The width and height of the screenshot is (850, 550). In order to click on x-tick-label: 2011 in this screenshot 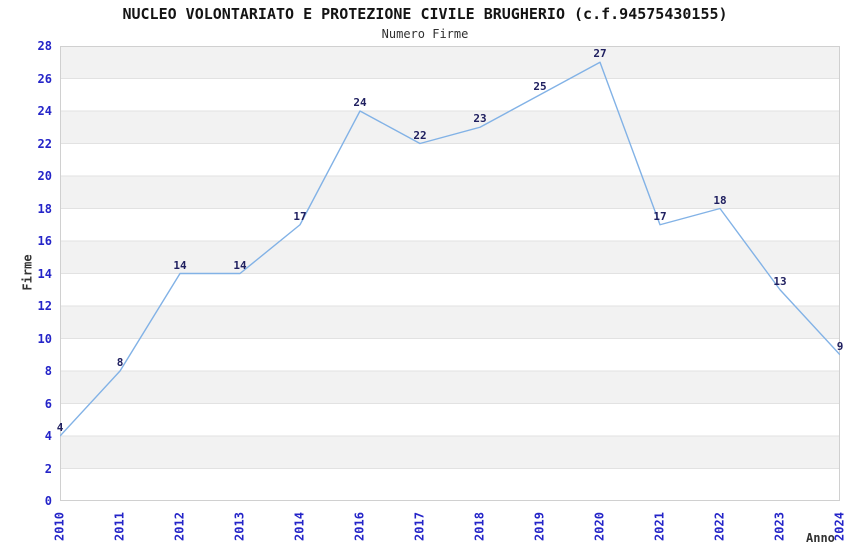, I will do `click(119, 526)`.